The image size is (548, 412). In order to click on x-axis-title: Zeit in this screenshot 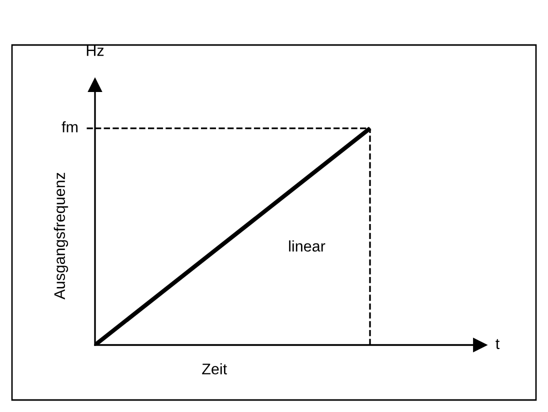, I will do `click(214, 368)`.